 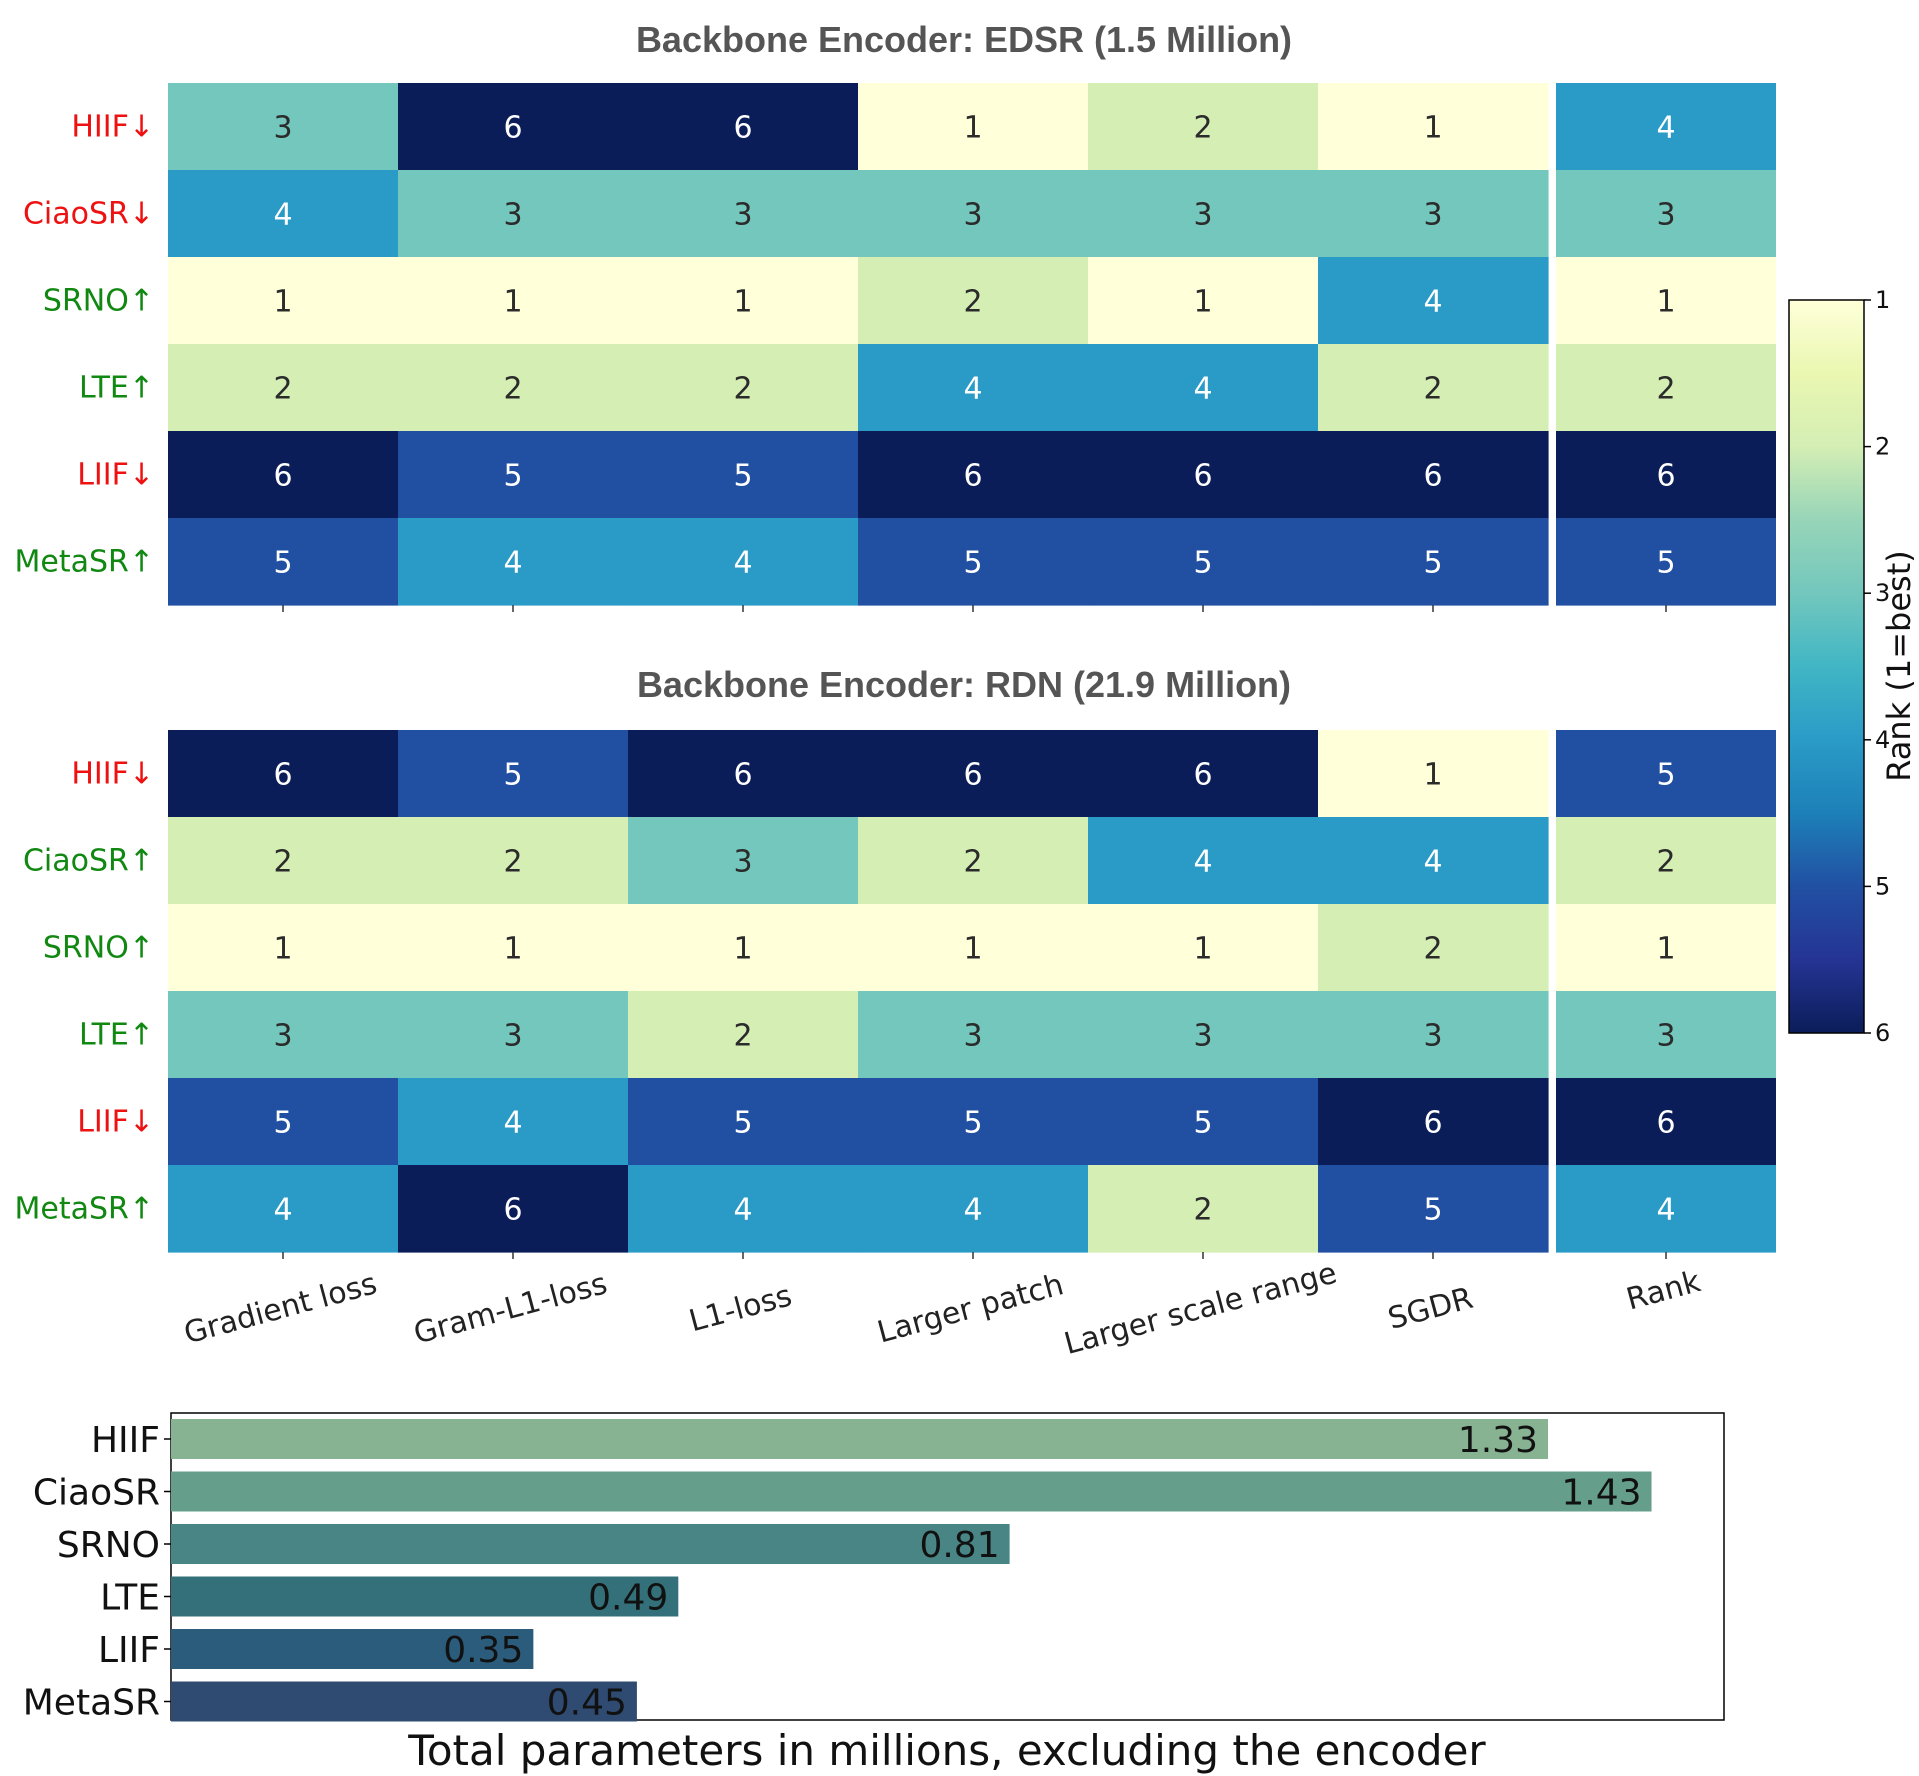 What do you see at coordinates (108, 1545) in the screenshot?
I see `bar-category-label: SRNO` at bounding box center [108, 1545].